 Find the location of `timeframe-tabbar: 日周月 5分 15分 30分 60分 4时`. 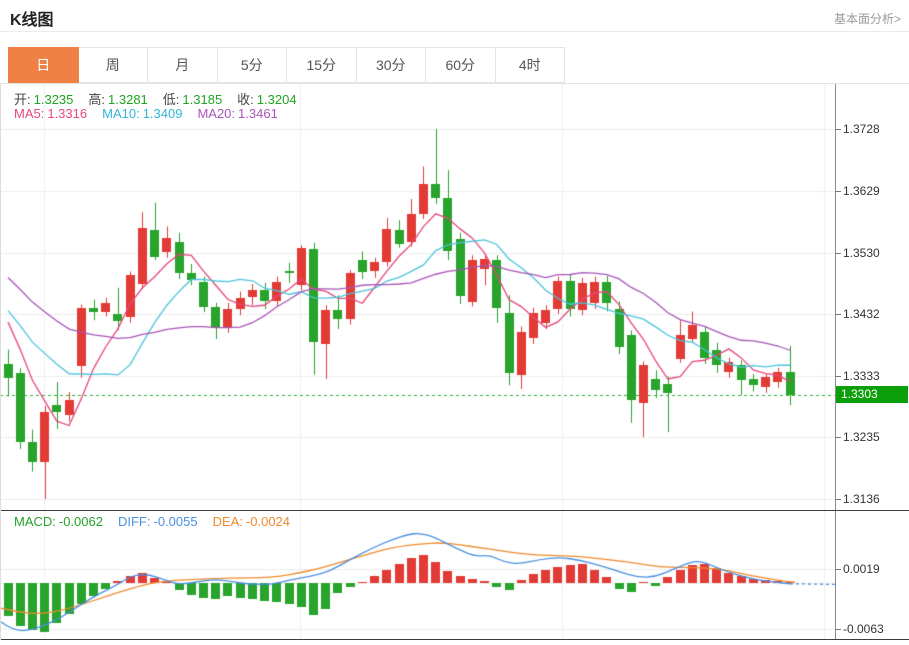

timeframe-tabbar: 日周月 5分 15分 30分 60分 4时 is located at coordinates (454, 65).